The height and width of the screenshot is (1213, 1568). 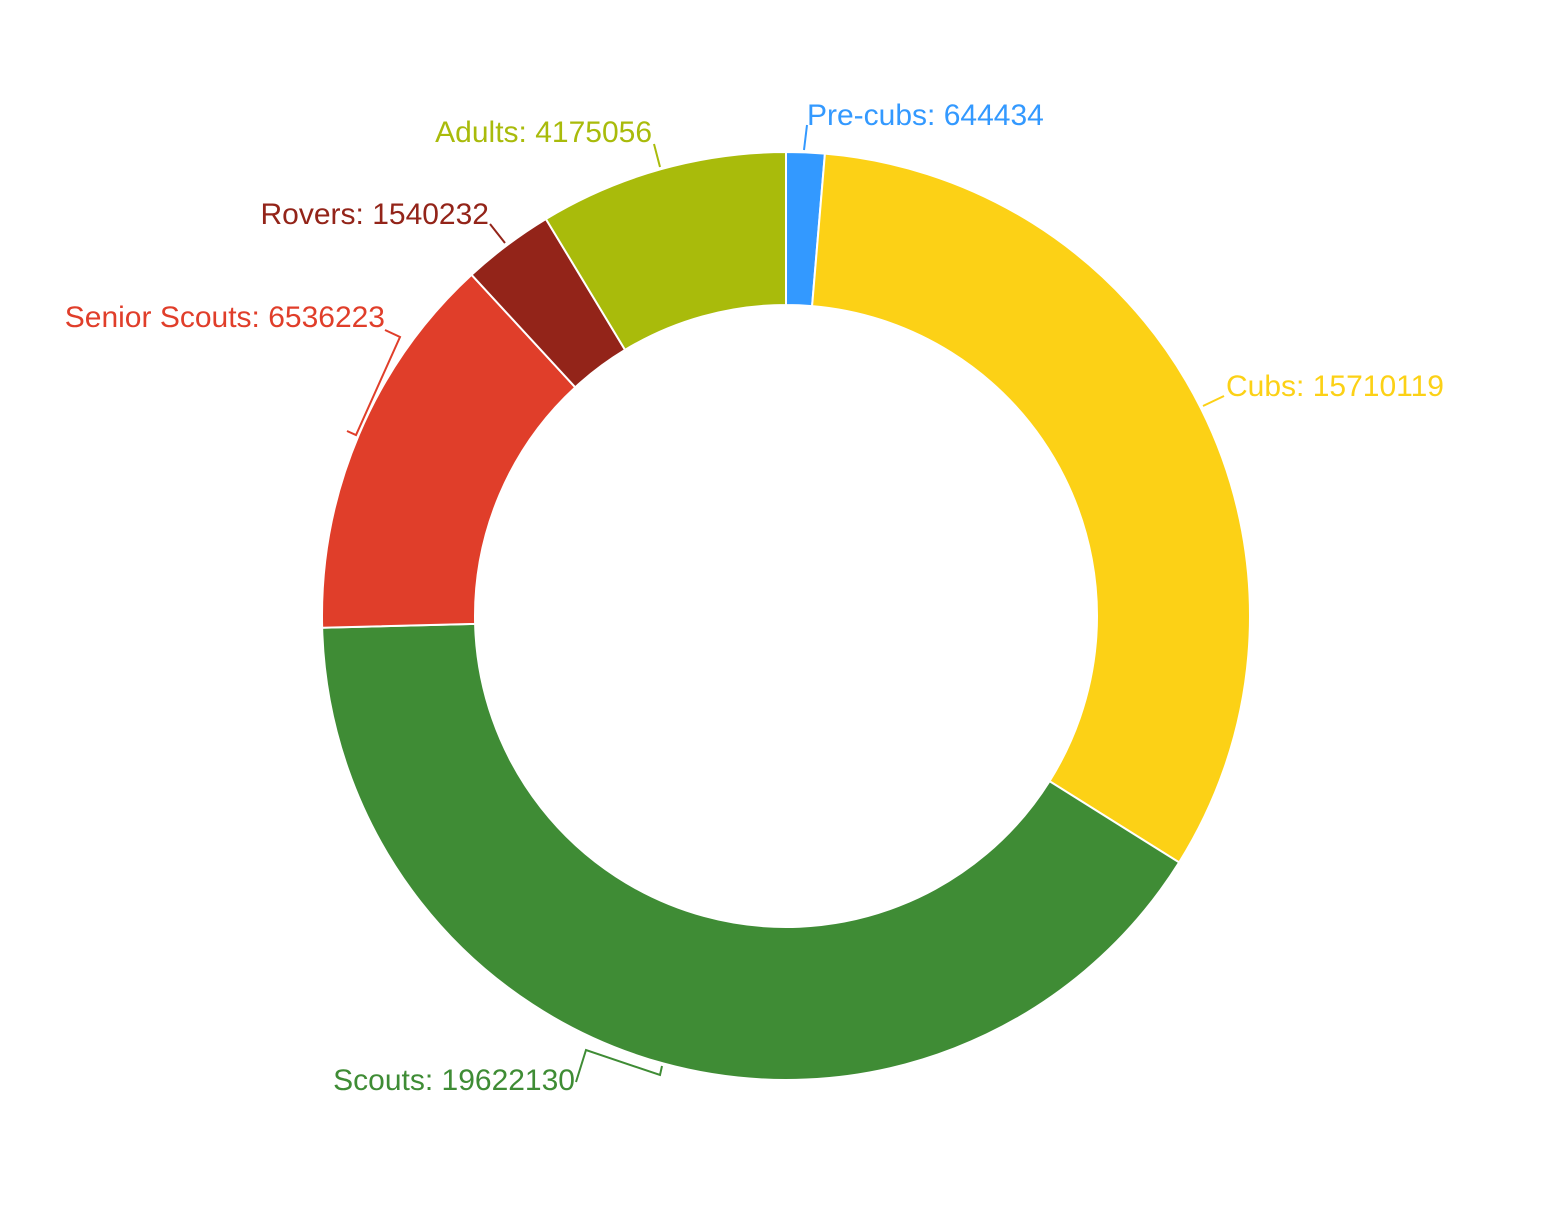 I want to click on leader-line-pre-cubs, so click(x=805, y=137).